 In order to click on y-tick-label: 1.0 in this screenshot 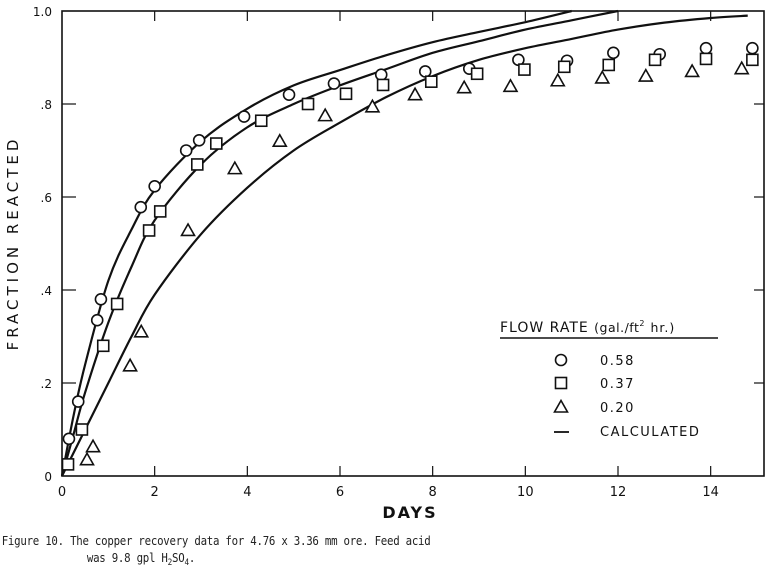, I will do `click(42, 12)`.